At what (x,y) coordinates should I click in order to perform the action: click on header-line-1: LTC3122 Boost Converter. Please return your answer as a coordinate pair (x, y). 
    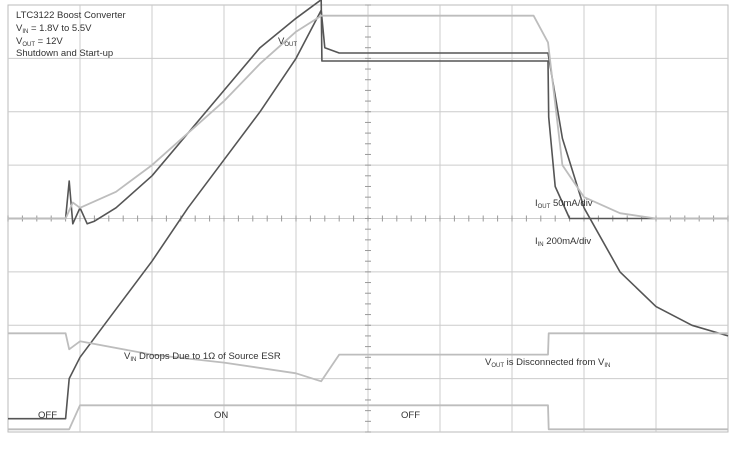
    Looking at the image, I should click on (71, 15).